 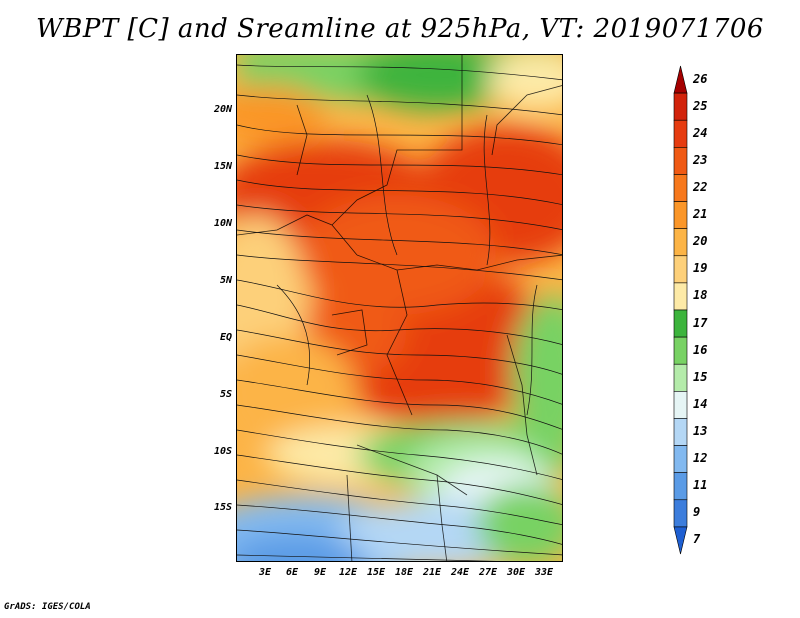 What do you see at coordinates (292, 572) in the screenshot?
I see `lon-label: 6E` at bounding box center [292, 572].